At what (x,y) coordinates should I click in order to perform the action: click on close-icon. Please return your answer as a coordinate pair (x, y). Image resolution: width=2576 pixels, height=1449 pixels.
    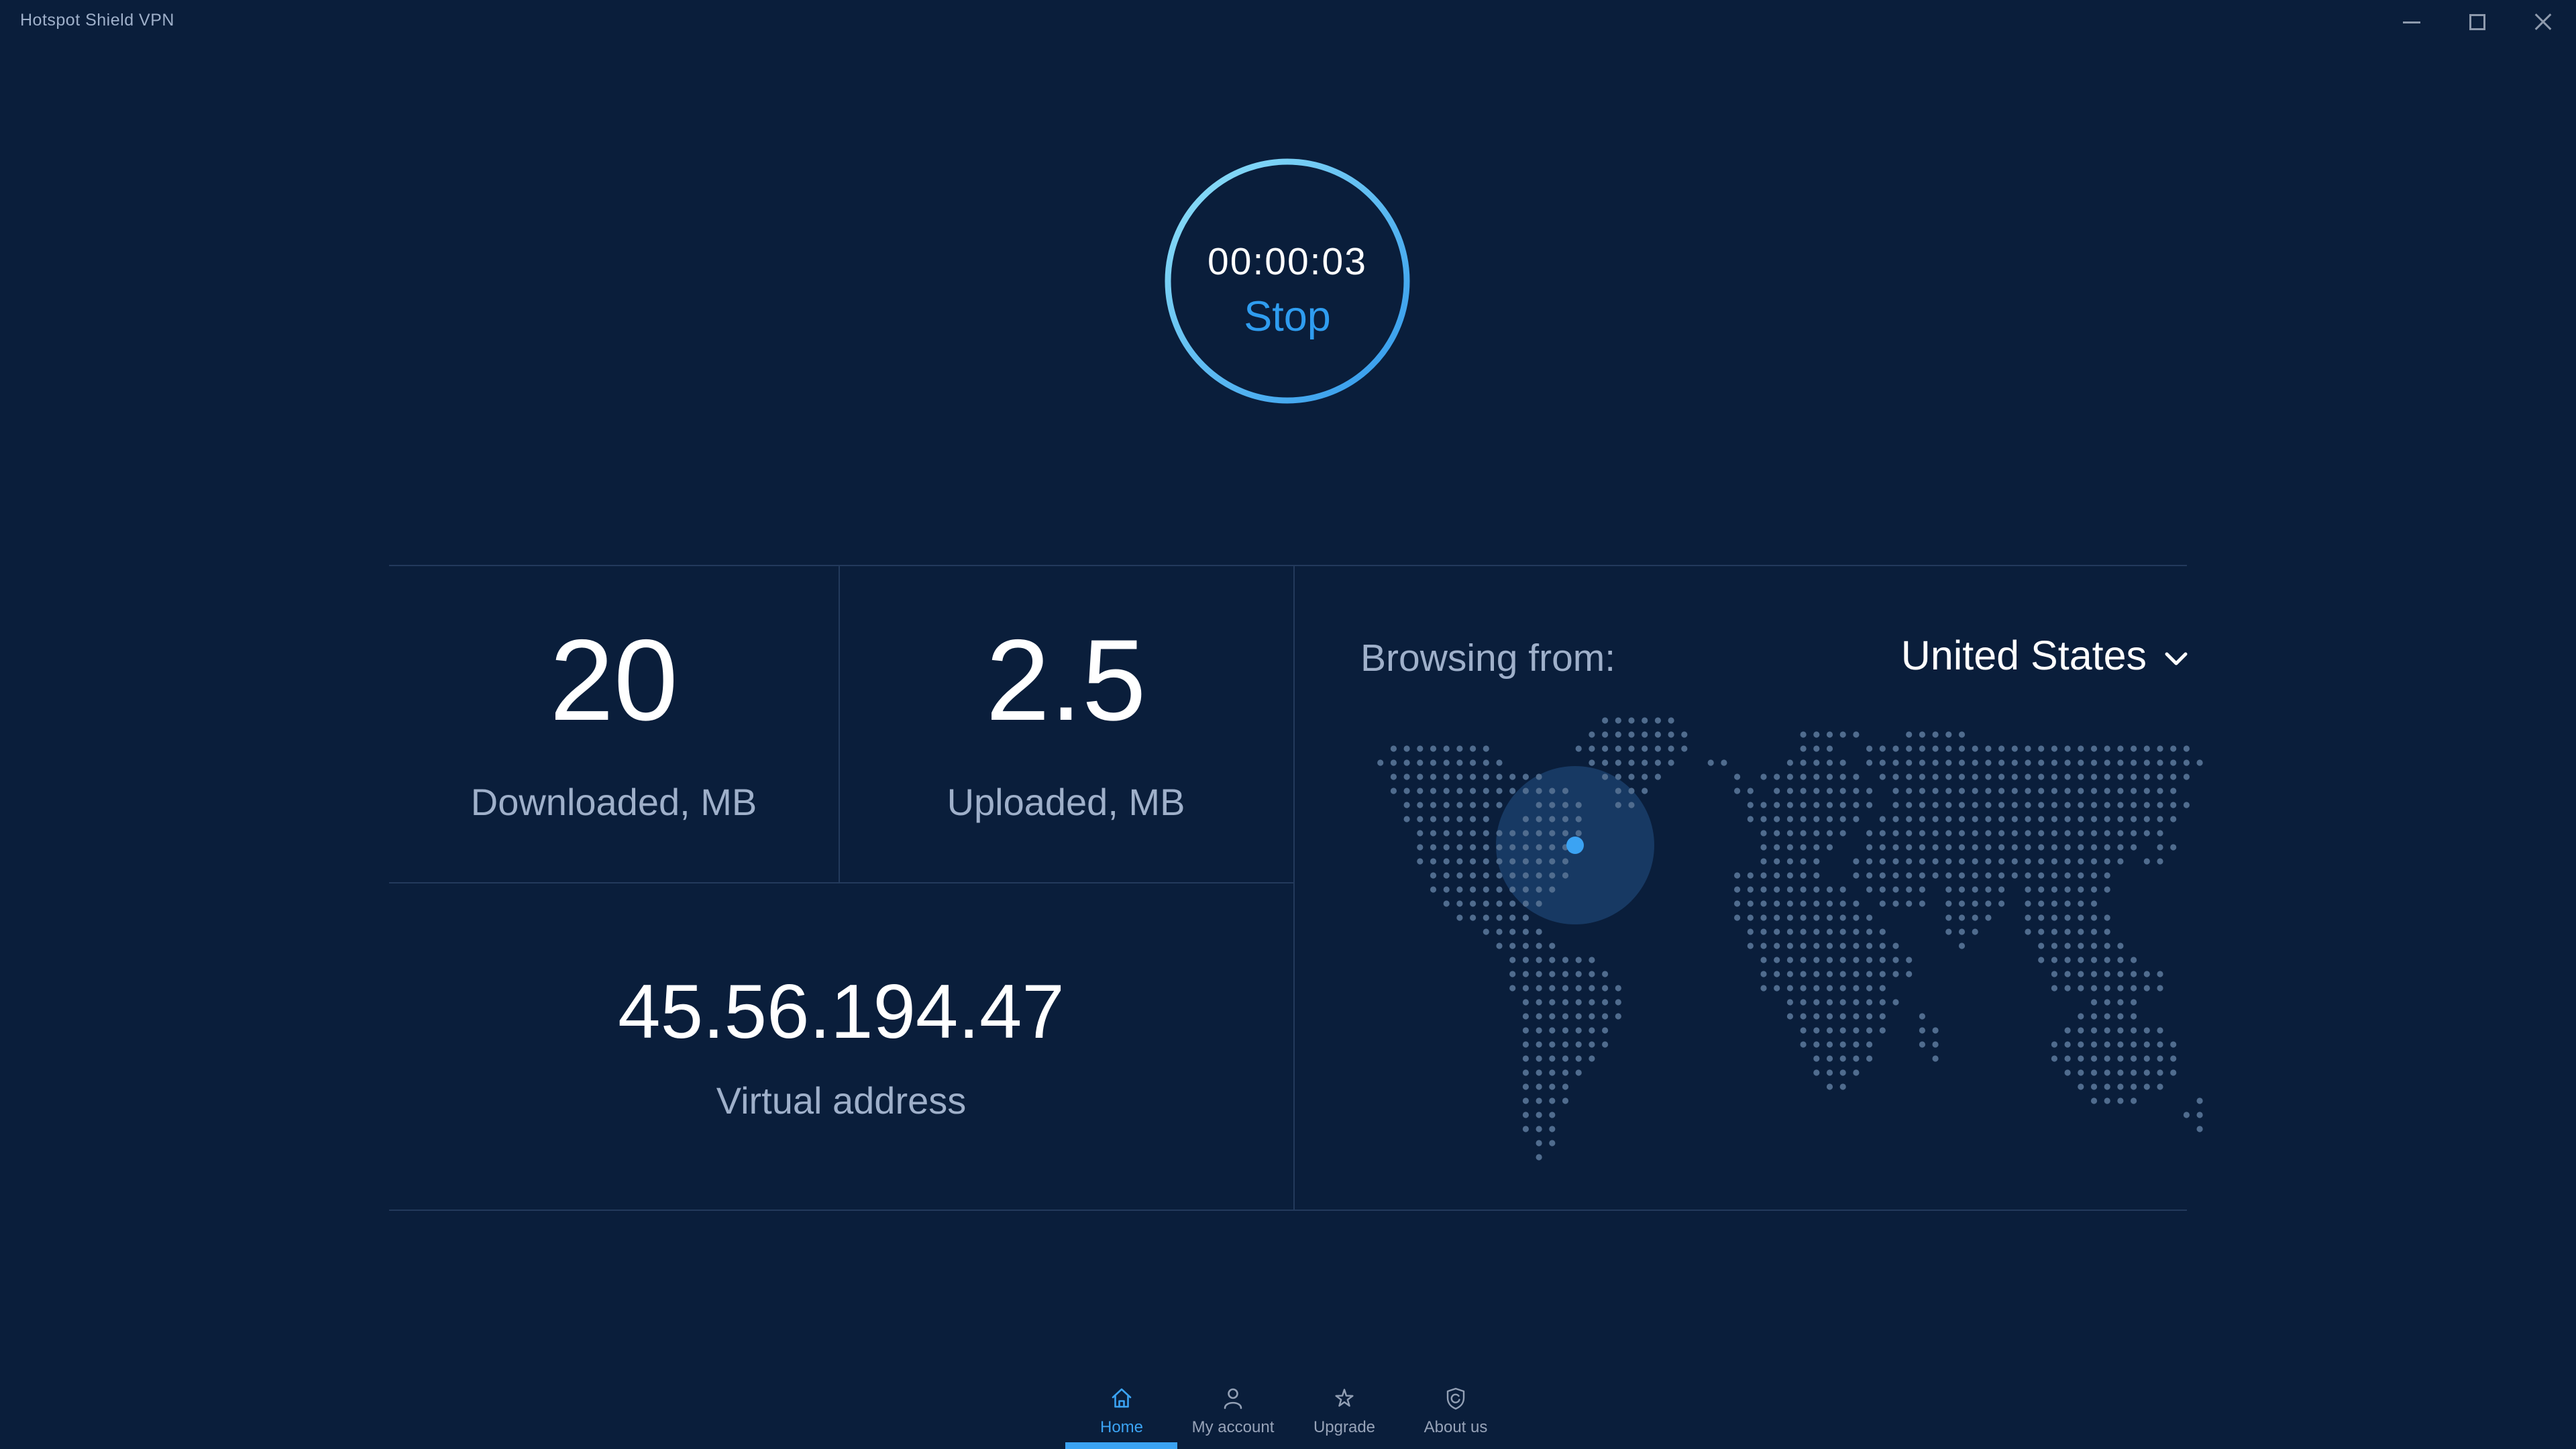
    Looking at the image, I should click on (2543, 22).